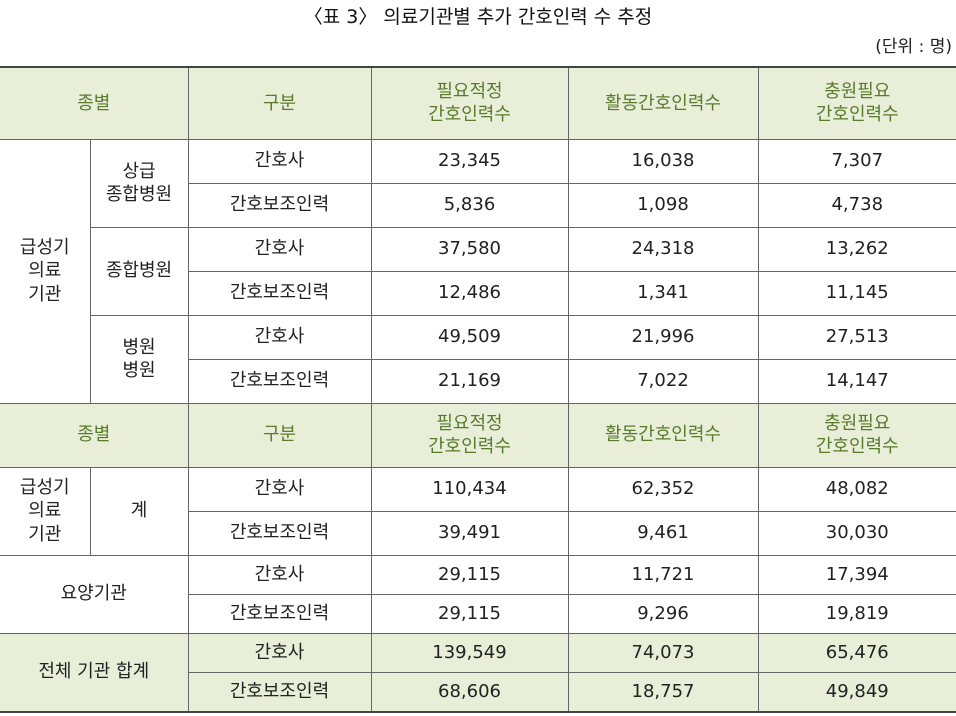 The height and width of the screenshot is (716, 956). What do you see at coordinates (856, 337) in the screenshot?
I see `cell-shortage: 27,513` at bounding box center [856, 337].